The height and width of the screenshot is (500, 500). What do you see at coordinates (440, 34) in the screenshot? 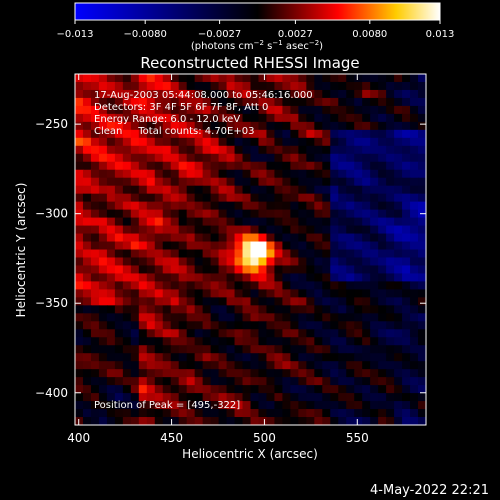
I see `colorbar-tick-label: 0.013` at bounding box center [440, 34].